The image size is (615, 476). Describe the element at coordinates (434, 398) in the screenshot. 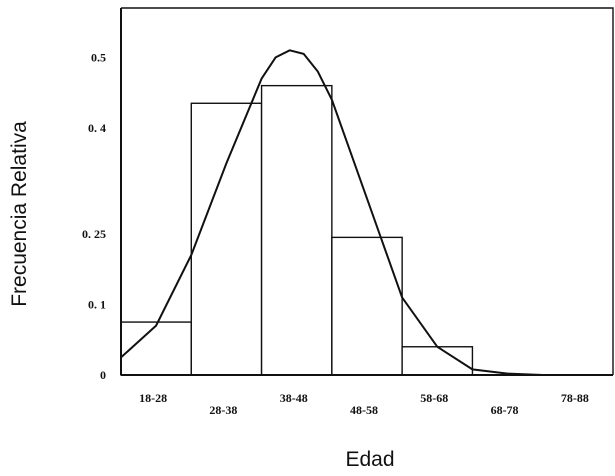

I see `x-tick-label: 58-68` at that location.